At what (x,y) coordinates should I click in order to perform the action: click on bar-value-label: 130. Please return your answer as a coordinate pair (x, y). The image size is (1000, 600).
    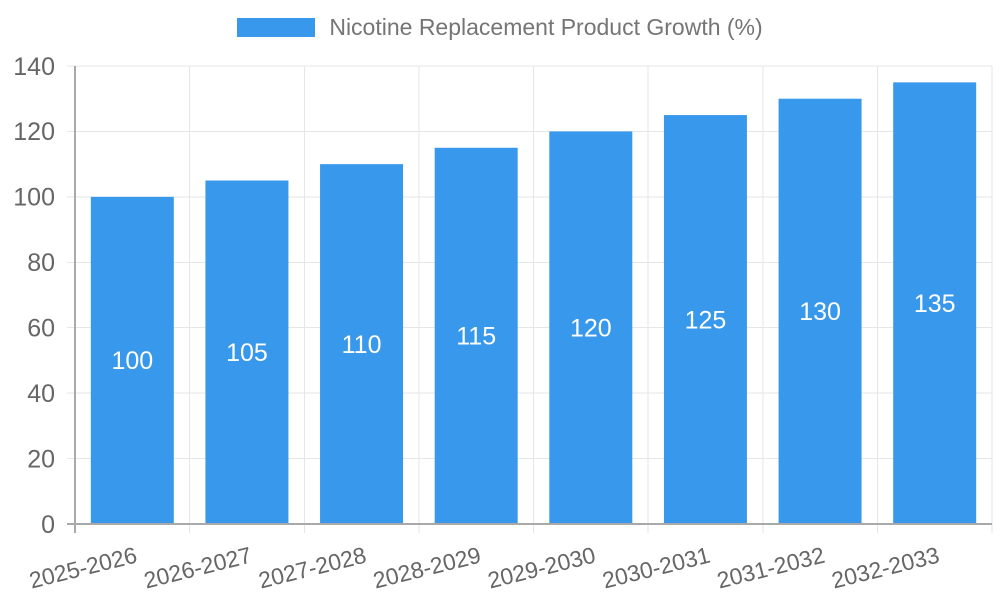
    Looking at the image, I should click on (820, 312).